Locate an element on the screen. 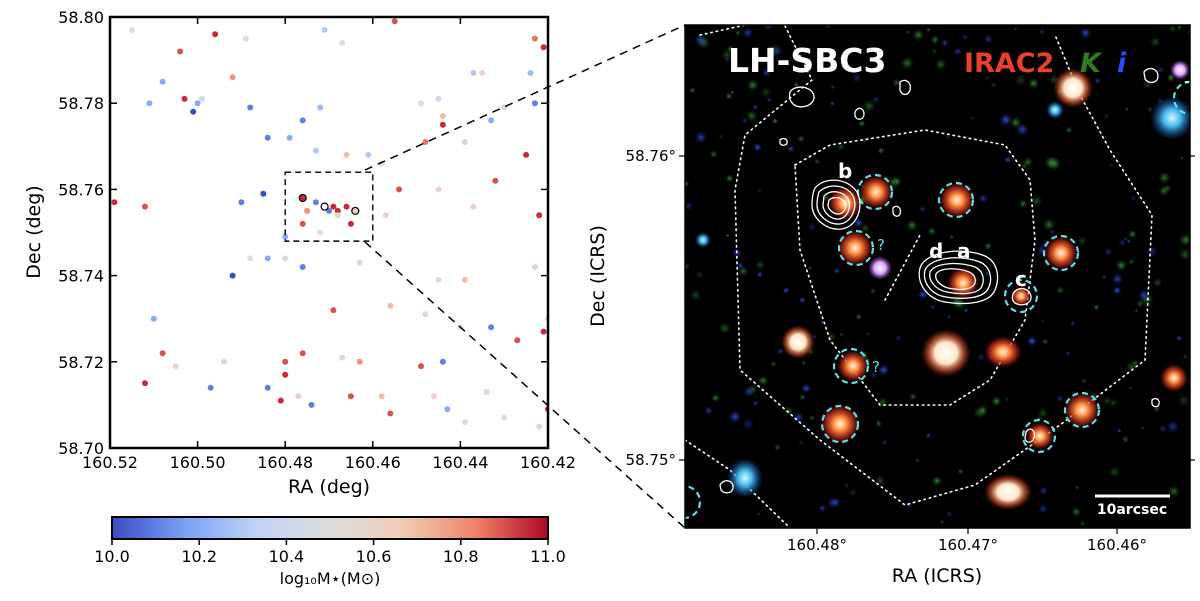 This screenshot has width=1200, height=601. colorbar-ticks: 10.0 10.2 10.4 10.6 10.8 11.0 is located at coordinates (330, 552).